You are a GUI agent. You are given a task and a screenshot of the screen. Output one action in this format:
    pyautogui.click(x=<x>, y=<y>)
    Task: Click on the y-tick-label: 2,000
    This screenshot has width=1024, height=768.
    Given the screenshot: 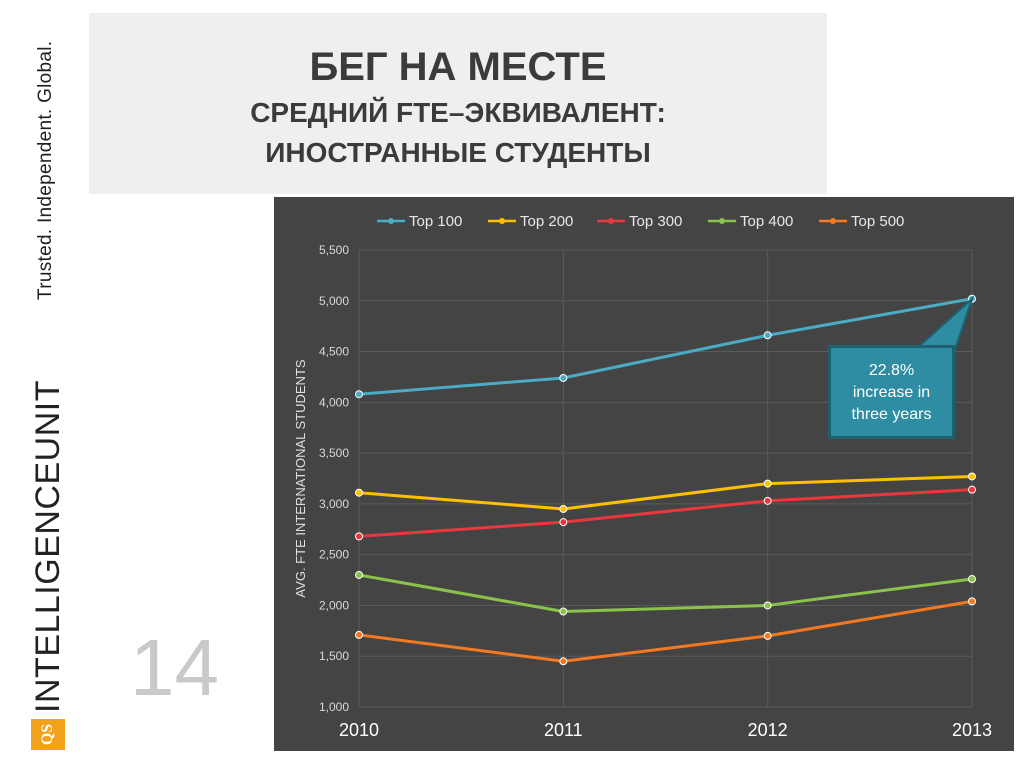 What is the action you would take?
    pyautogui.click(x=334, y=605)
    